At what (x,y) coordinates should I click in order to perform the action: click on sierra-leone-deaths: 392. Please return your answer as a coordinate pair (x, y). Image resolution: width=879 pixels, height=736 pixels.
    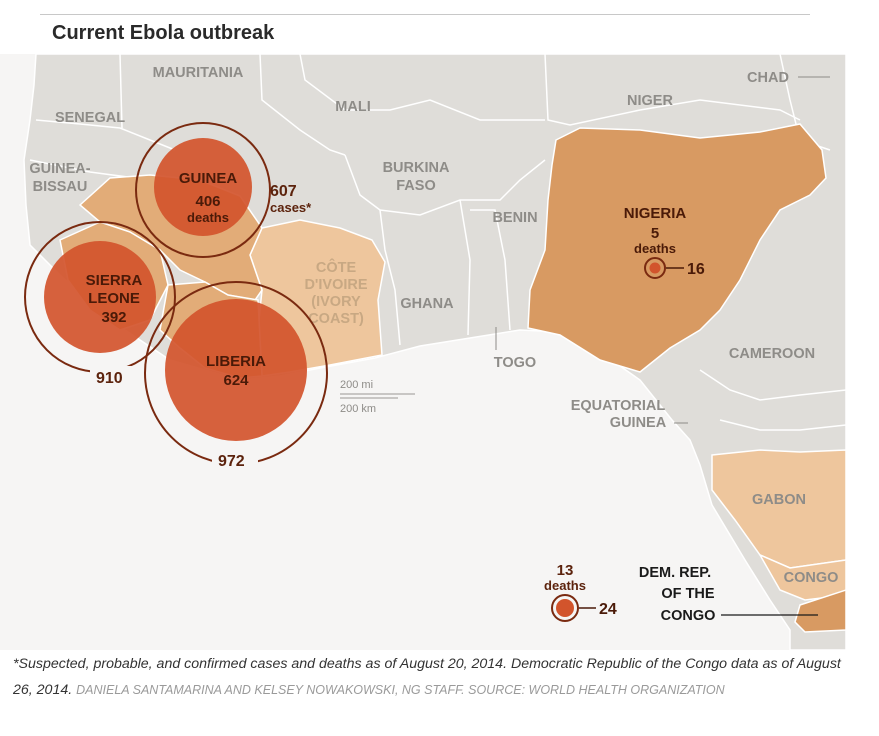
    Looking at the image, I should click on (113, 317).